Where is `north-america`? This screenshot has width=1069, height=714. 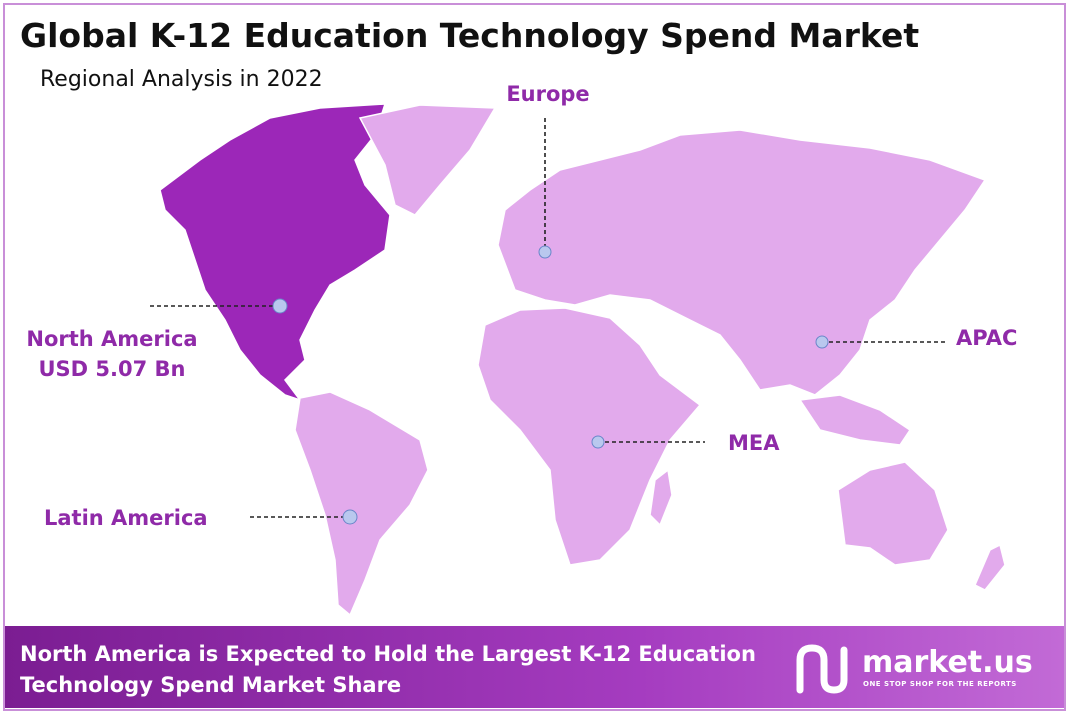 north-america is located at coordinates (275, 252).